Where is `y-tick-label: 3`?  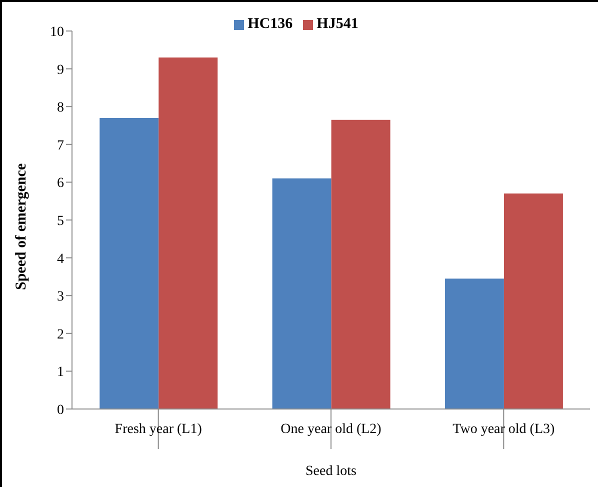 y-tick-label: 3 is located at coordinates (60, 297).